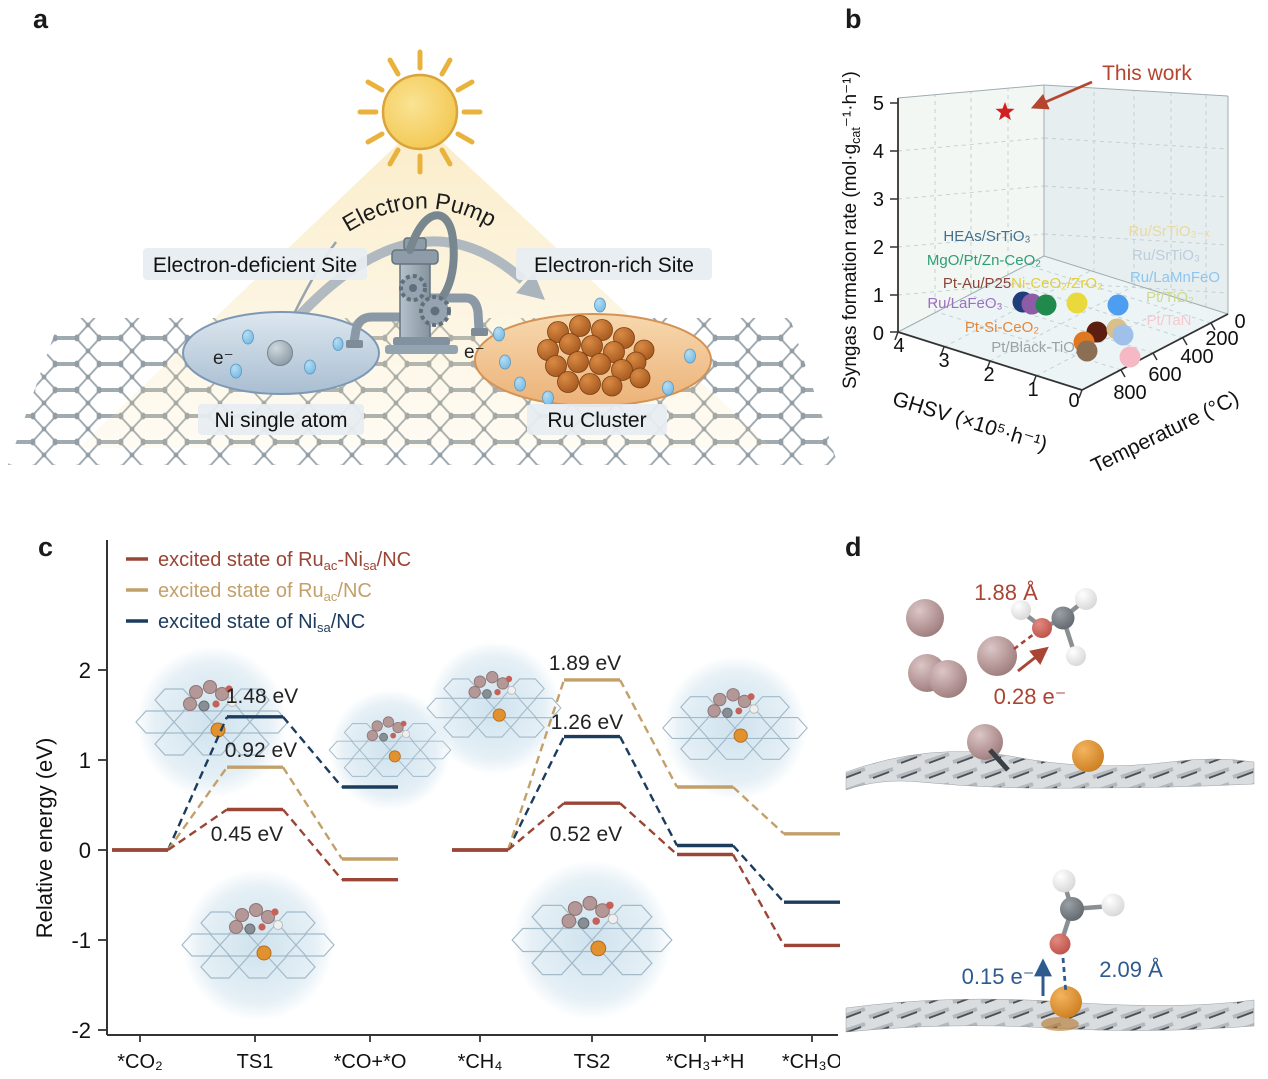  What do you see at coordinates (878, 334) in the screenshot?
I see `z-tick: 0` at bounding box center [878, 334].